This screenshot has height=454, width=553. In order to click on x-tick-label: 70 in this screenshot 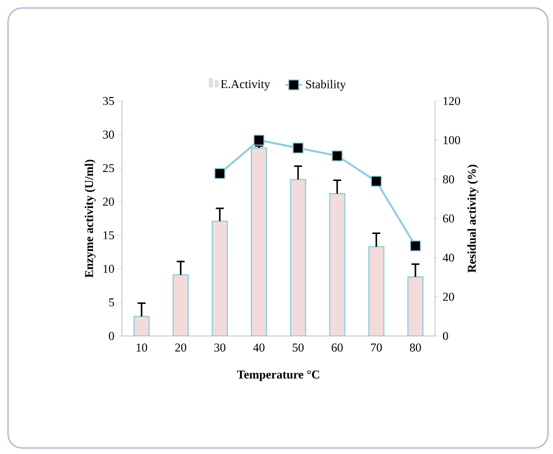, I will do `click(376, 348)`.